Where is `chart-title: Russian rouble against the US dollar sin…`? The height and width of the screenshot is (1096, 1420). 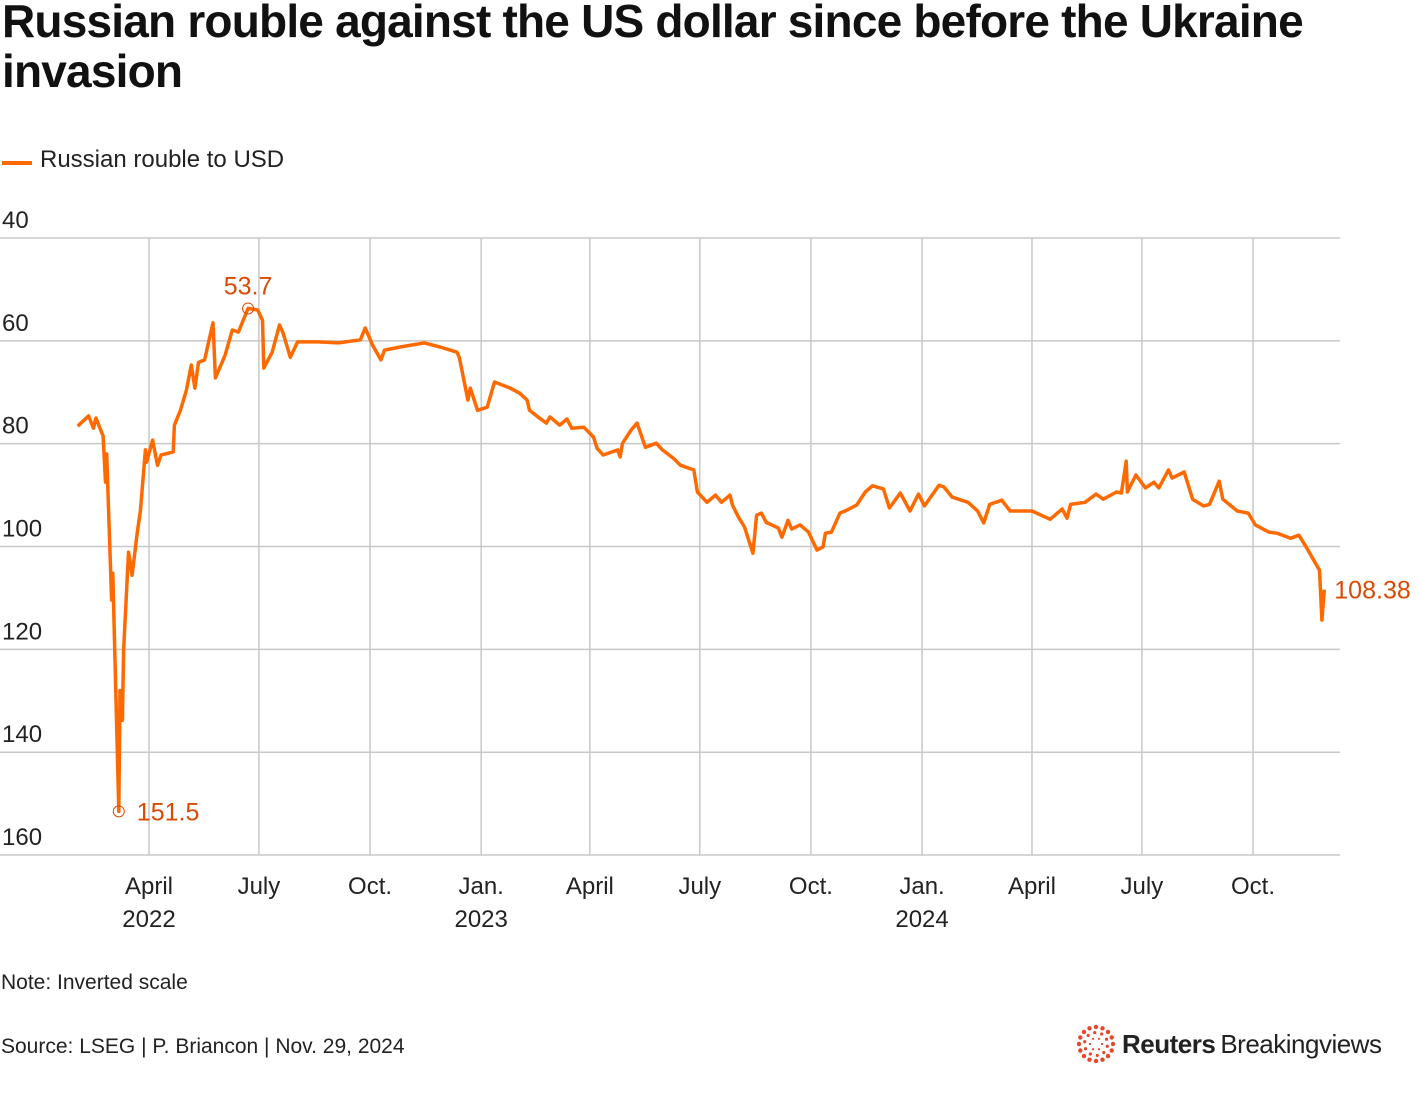 chart-title: Russian rouble against the US dollar sin… is located at coordinates (653, 48).